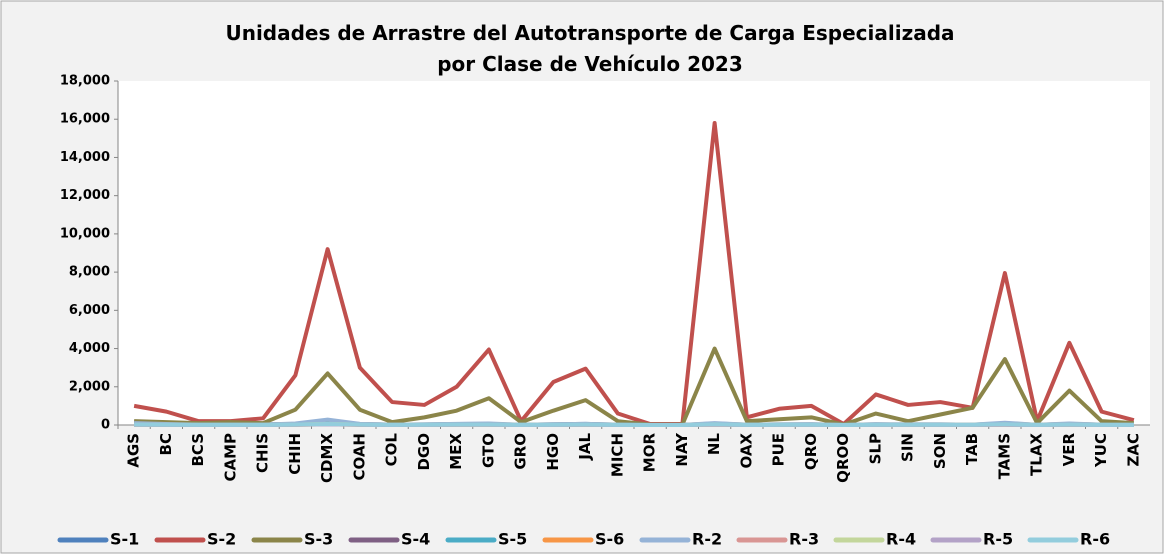 Image resolution: width=1164 pixels, height=554 pixels. I want to click on x-tick-label: SIN, so click(908, 447).